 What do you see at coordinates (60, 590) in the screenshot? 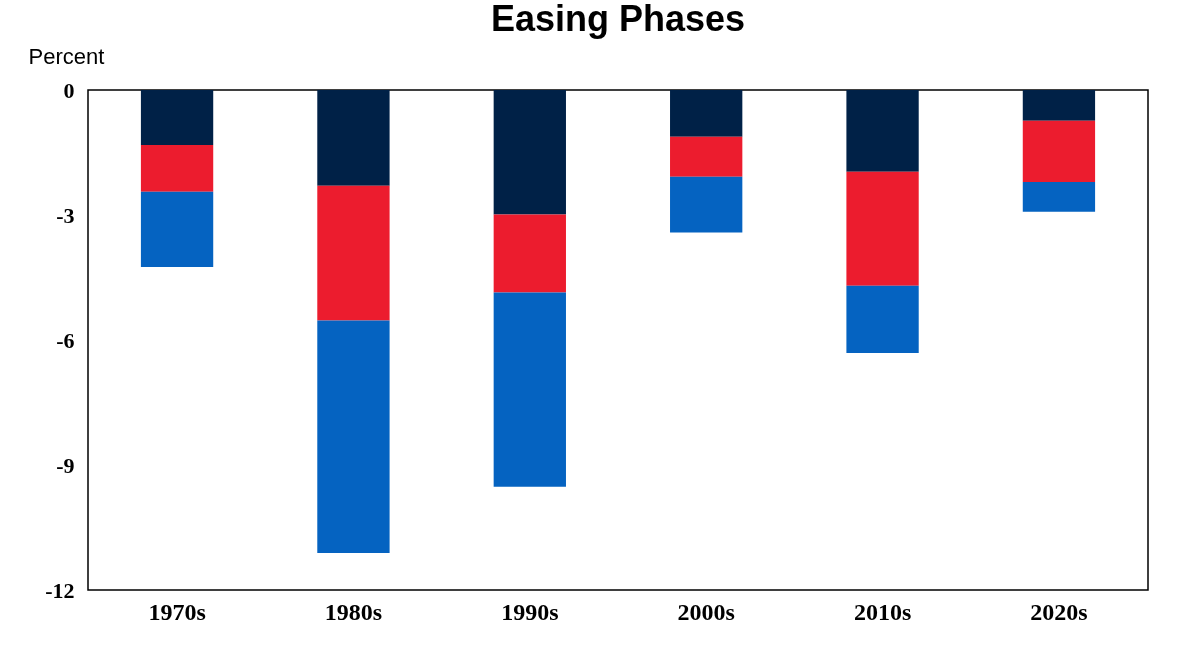
I see `y-tick-label: -12` at bounding box center [60, 590].